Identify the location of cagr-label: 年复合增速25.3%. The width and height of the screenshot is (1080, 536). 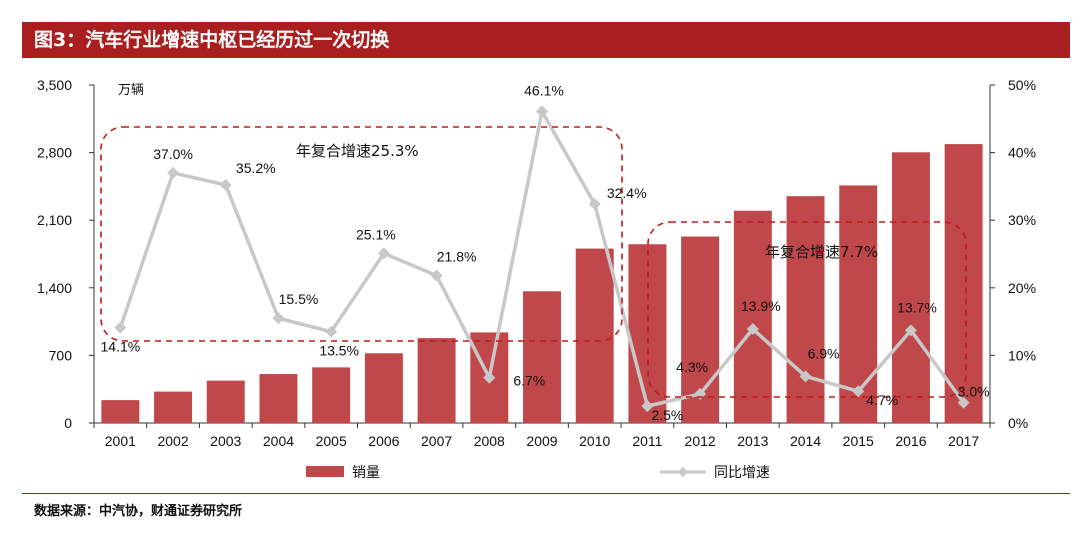
(357, 151).